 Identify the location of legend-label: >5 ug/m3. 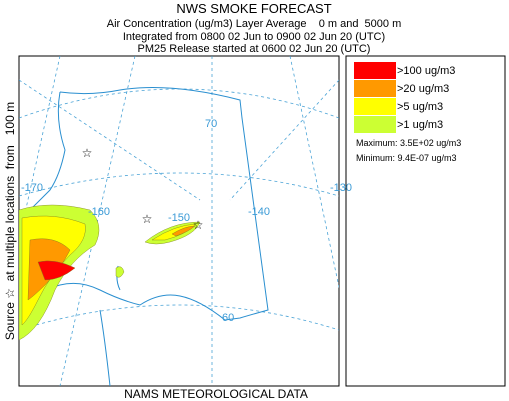
(420, 107).